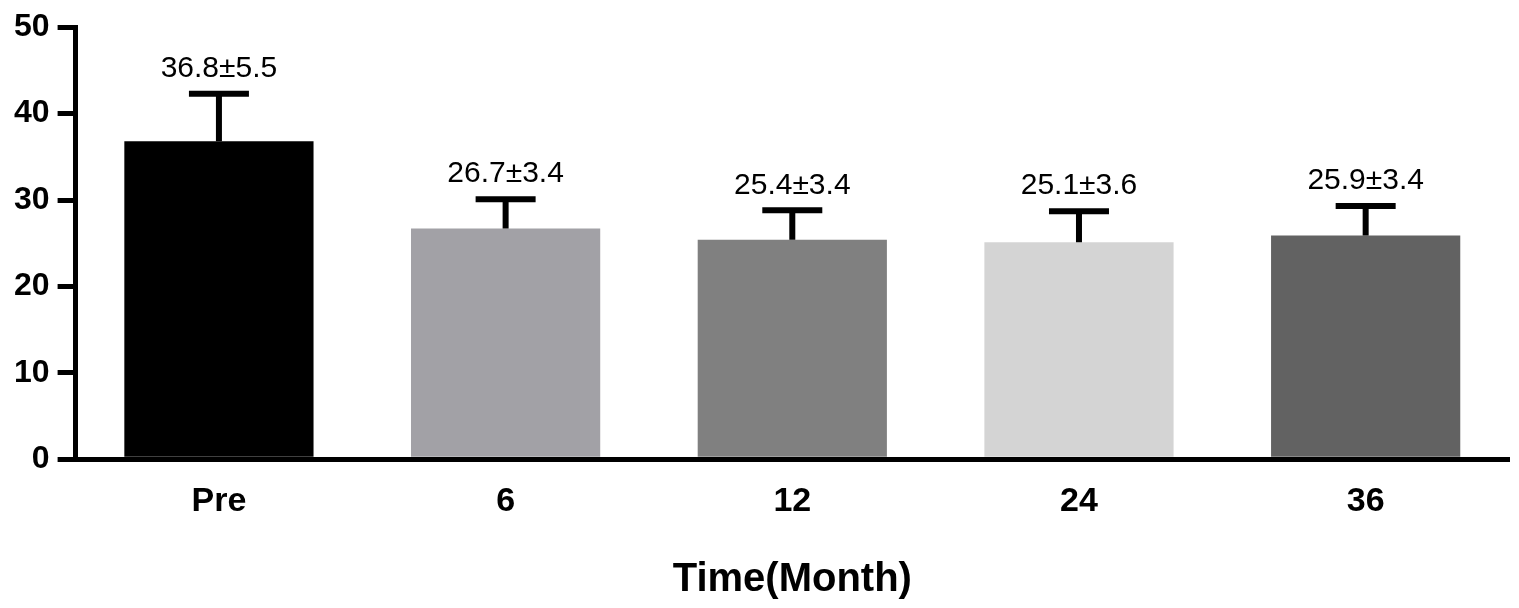  Describe the element at coordinates (32, 370) in the screenshot. I see `y-tick-label: 10` at that location.